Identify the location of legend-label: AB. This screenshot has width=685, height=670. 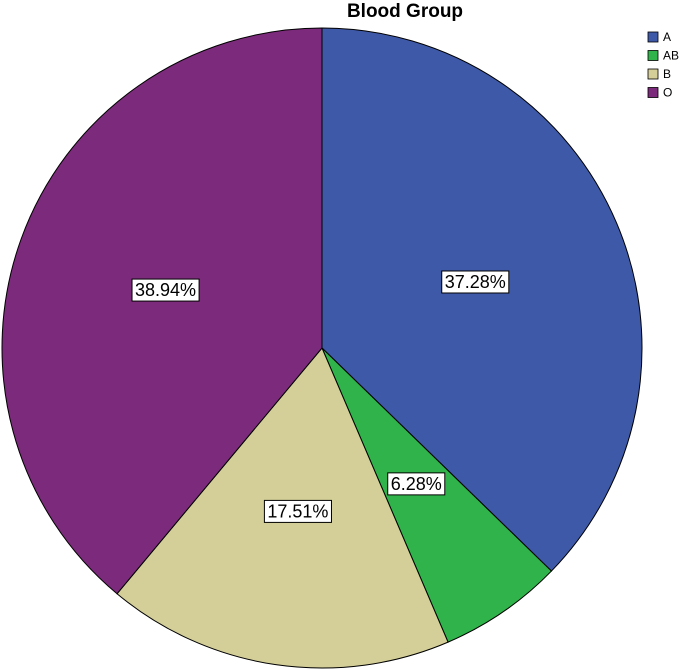
(671, 56).